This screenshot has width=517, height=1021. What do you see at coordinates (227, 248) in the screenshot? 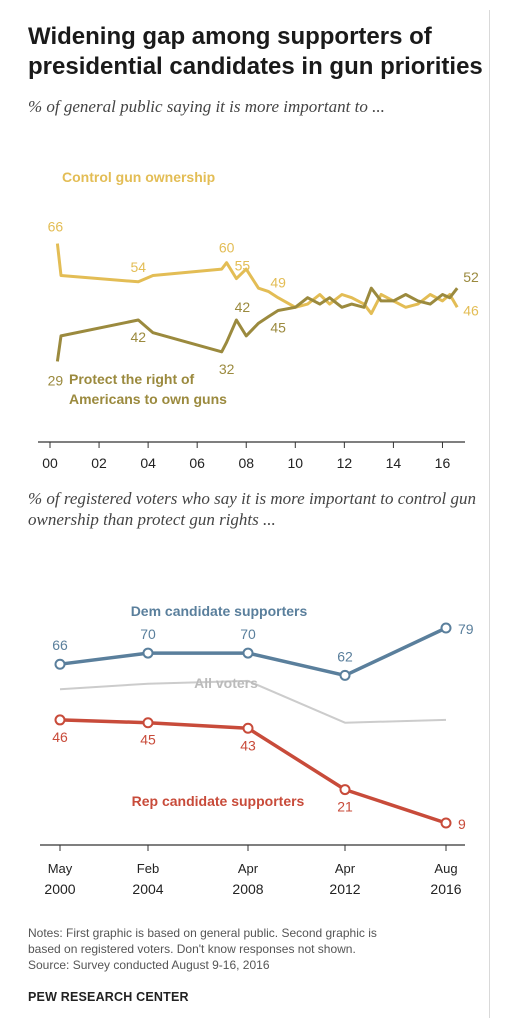
I see `control-data-label: 60` at bounding box center [227, 248].